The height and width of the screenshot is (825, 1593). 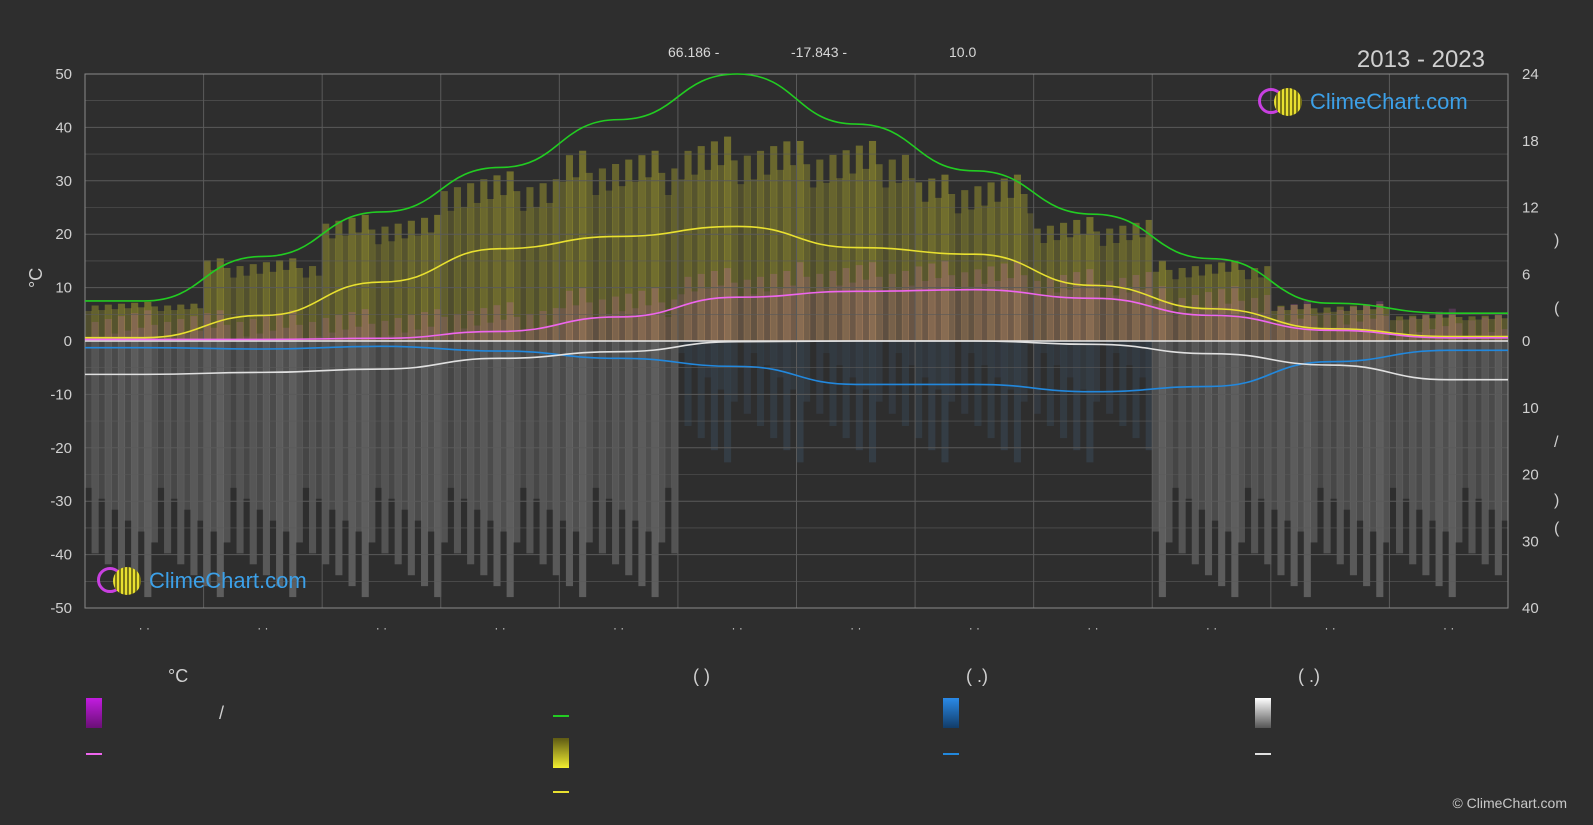 What do you see at coordinates (1362, 102) in the screenshot?
I see `logo-top: ClimeChart.com` at bounding box center [1362, 102].